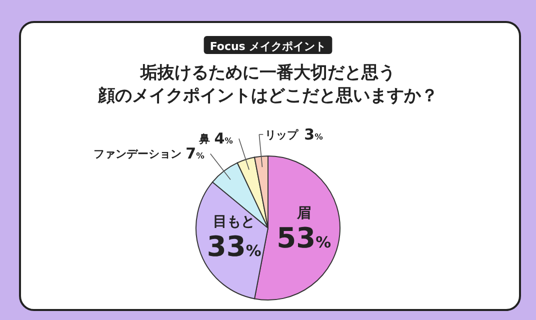  I want to click on annotation: Focus メイクポイント, so click(268, 45).